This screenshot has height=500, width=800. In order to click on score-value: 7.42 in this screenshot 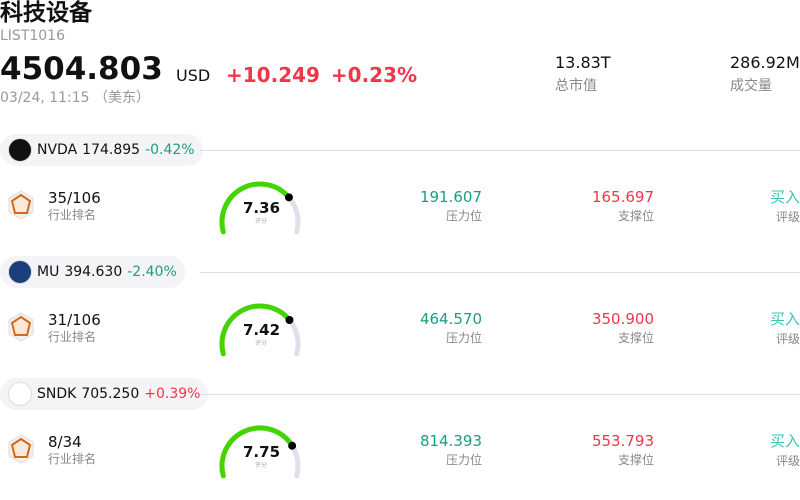, I will do `click(262, 330)`.